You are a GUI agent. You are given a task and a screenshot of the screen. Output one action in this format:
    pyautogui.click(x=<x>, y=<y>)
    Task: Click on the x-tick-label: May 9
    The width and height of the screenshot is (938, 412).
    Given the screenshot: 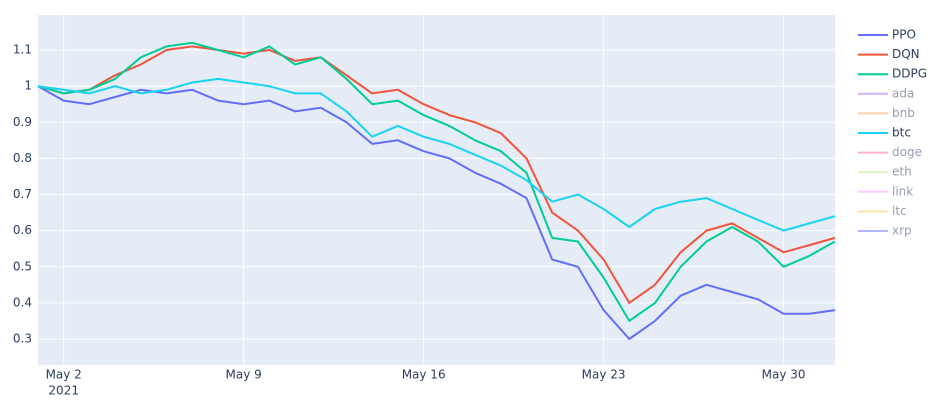 What is the action you would take?
    pyautogui.click(x=244, y=375)
    